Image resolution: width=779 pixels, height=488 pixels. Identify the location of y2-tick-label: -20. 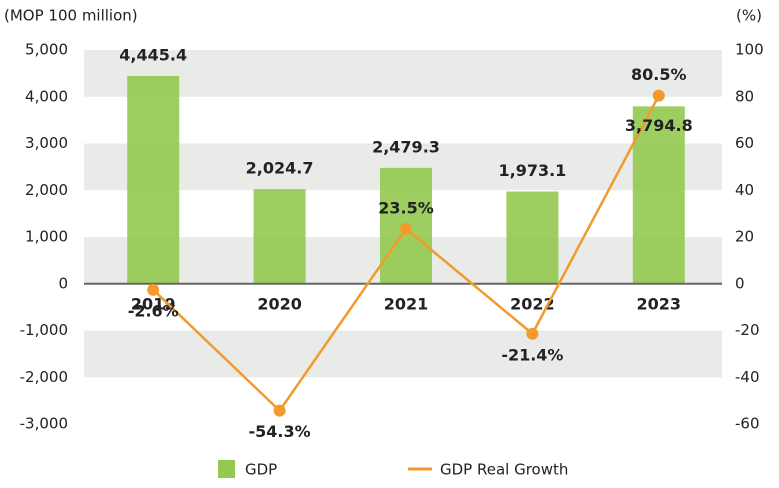
(747, 330).